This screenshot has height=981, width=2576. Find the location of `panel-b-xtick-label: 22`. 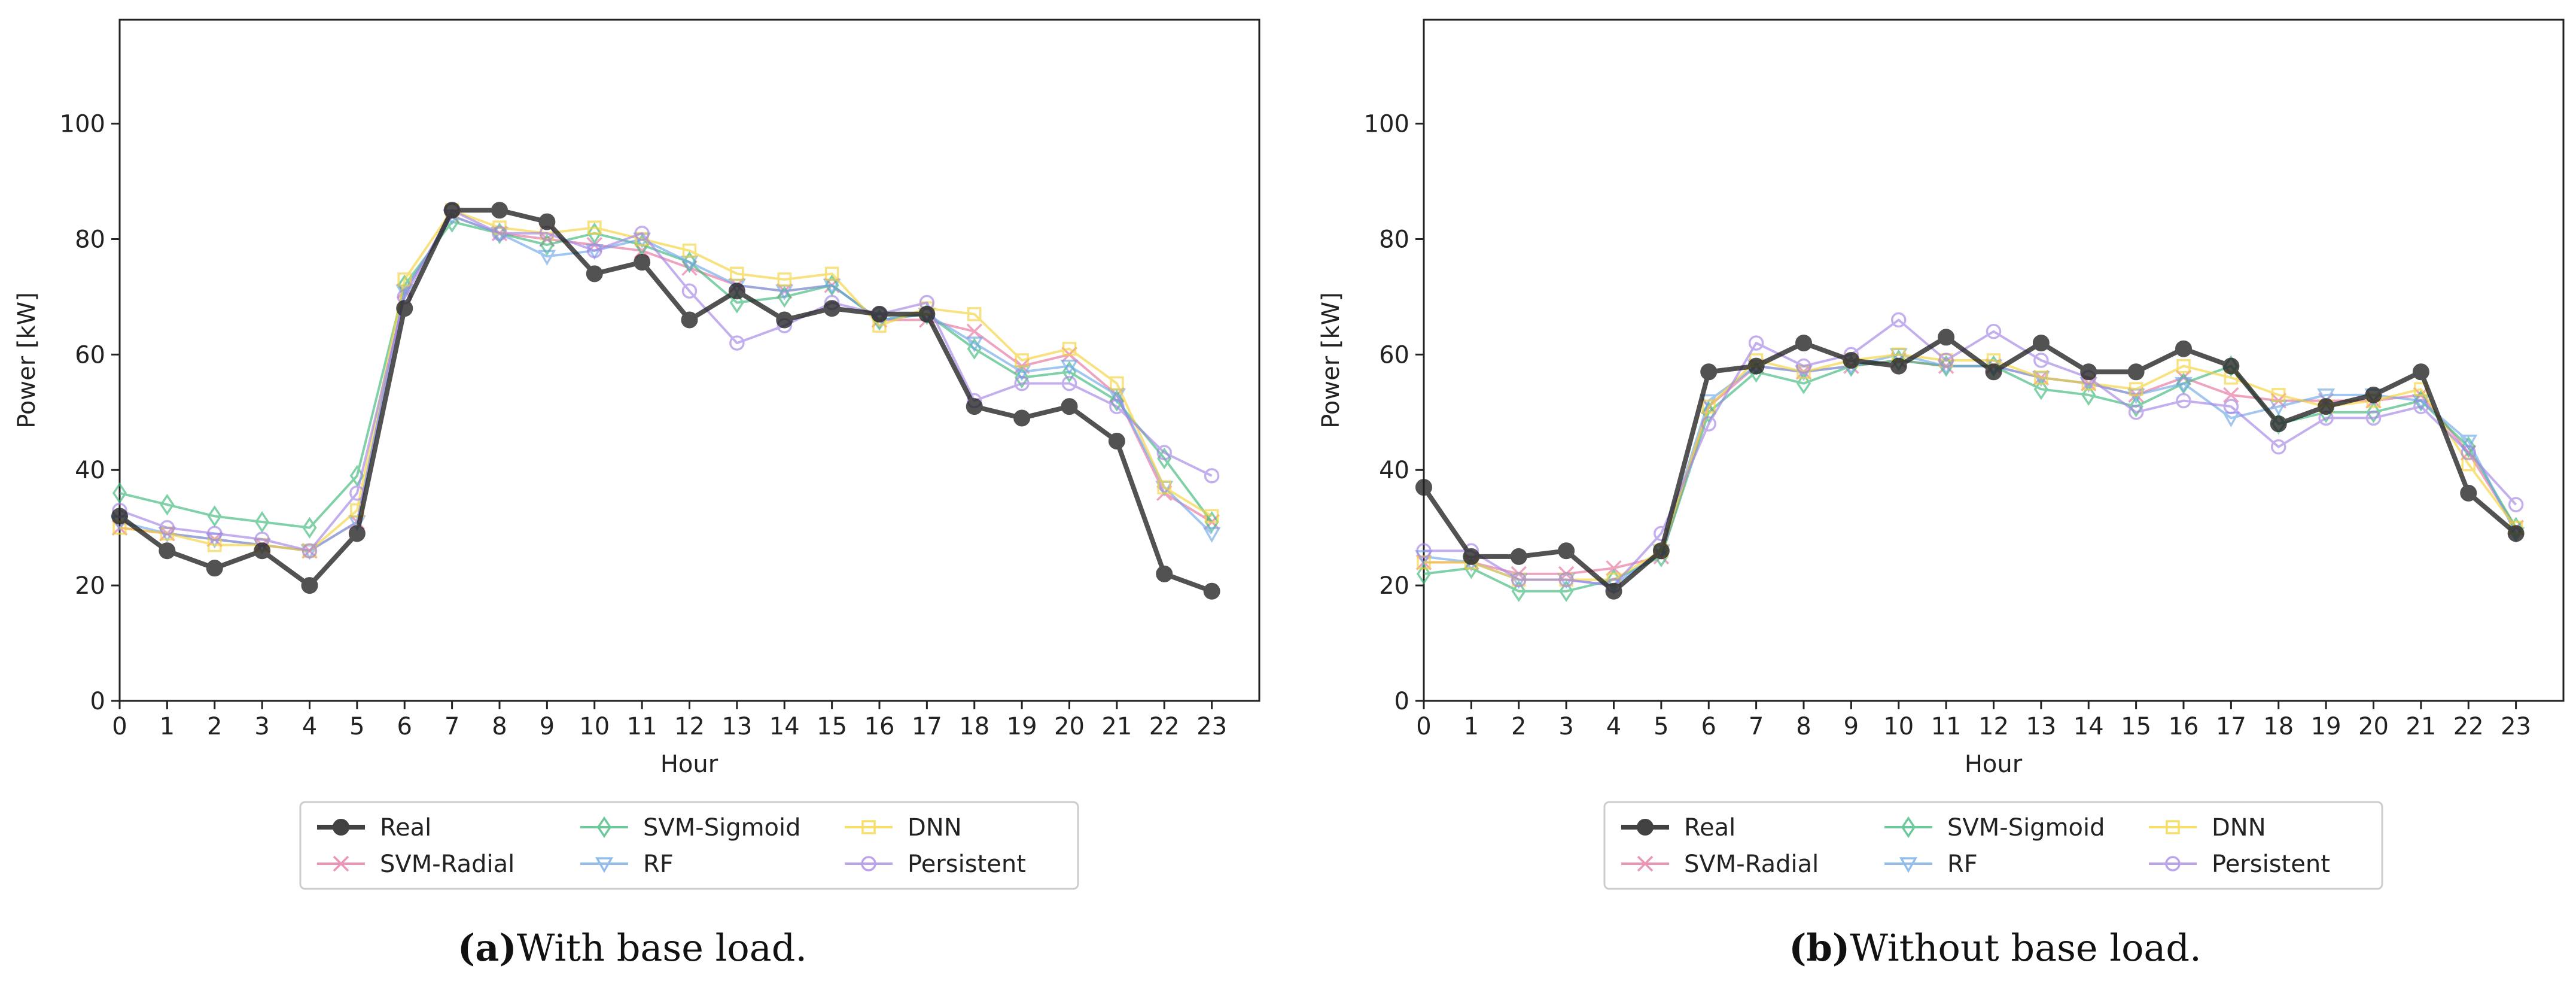

panel-b-xtick-label: 22 is located at coordinates (2468, 726).